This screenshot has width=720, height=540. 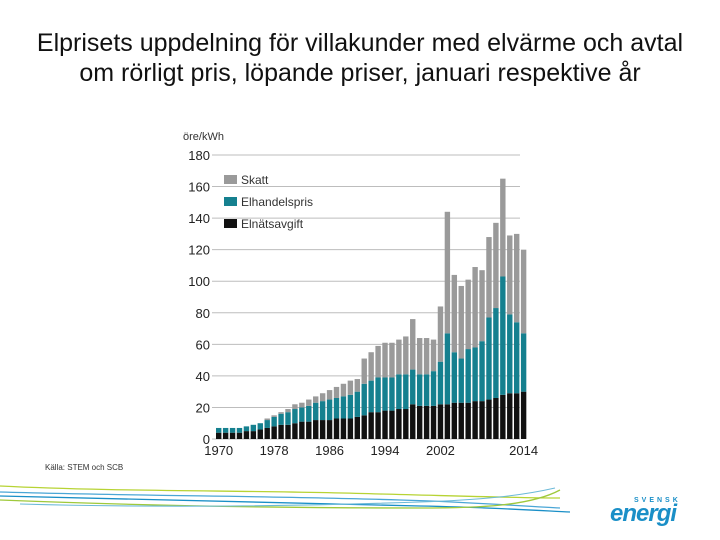 I want to click on bar-skatt-1999, so click(x=419, y=356).